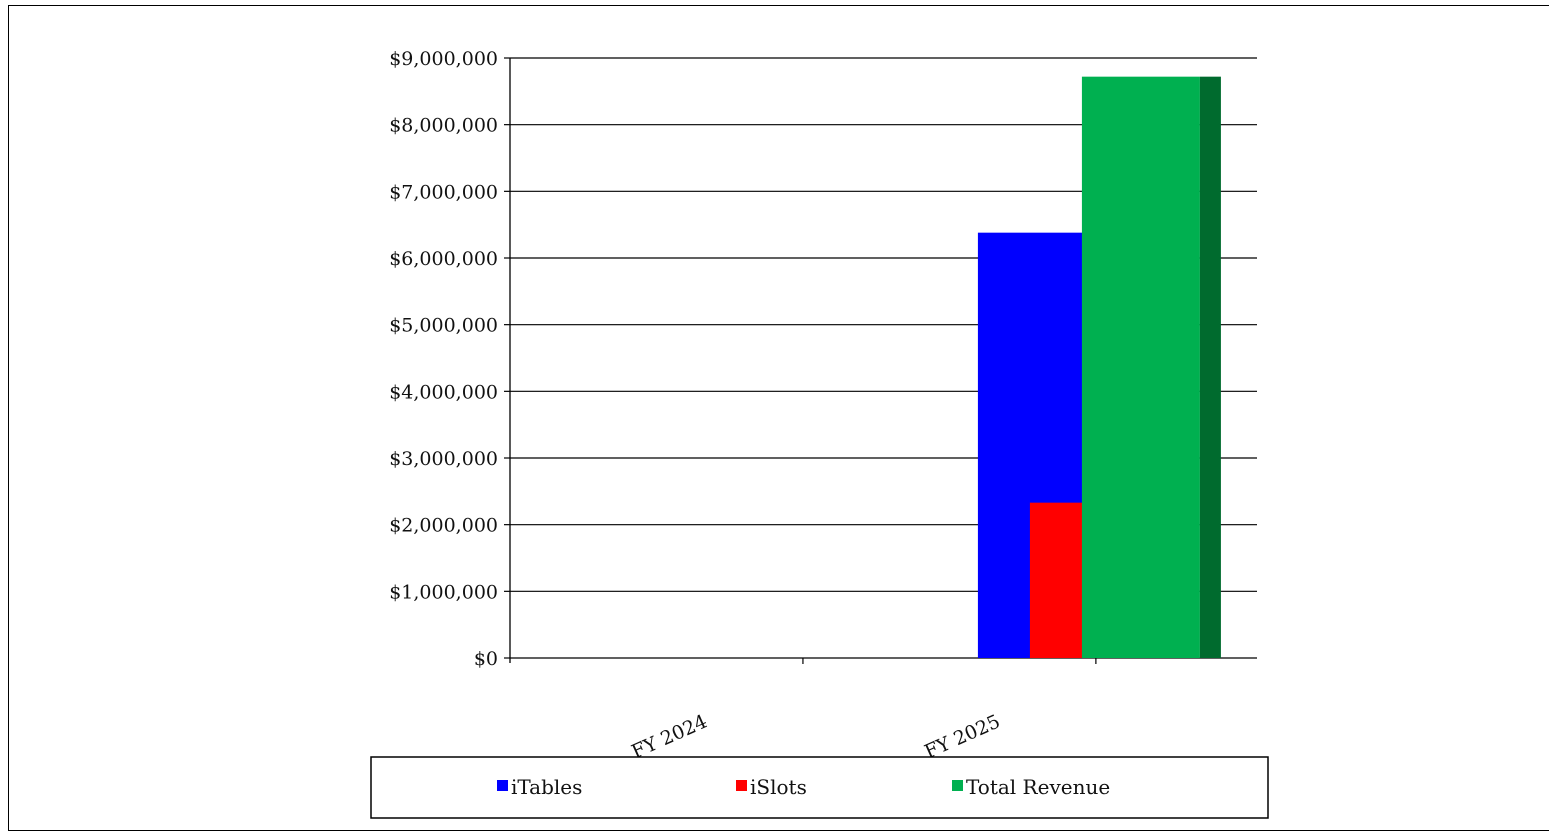 Image resolution: width=1549 pixels, height=831 pixels. I want to click on legend-label-total-revenue: Total Revenue, so click(1038, 787).